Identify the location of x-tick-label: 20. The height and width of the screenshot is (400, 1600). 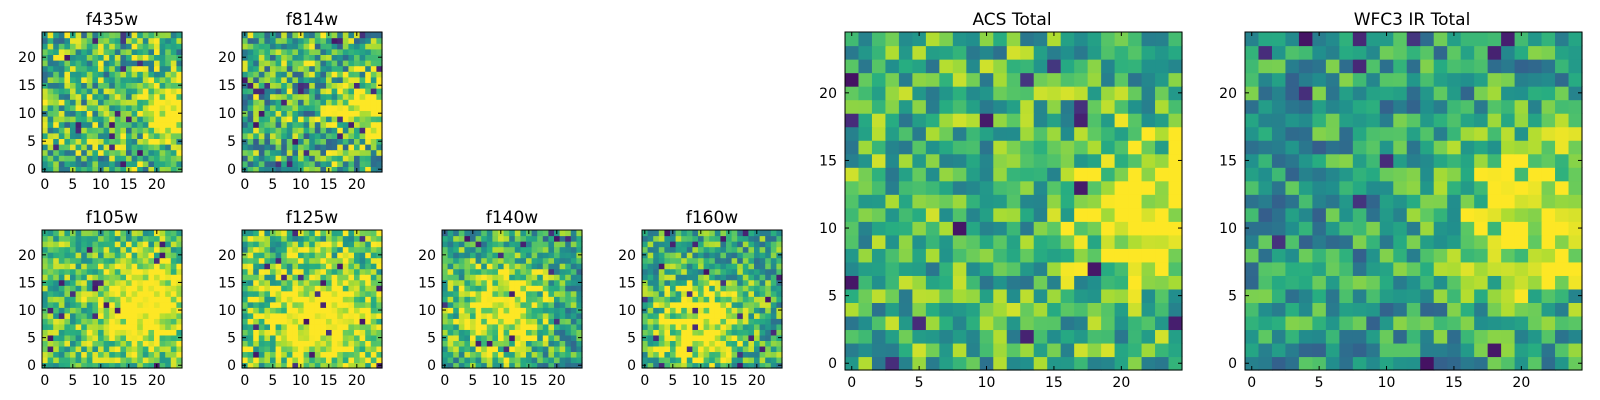
(1121, 383).